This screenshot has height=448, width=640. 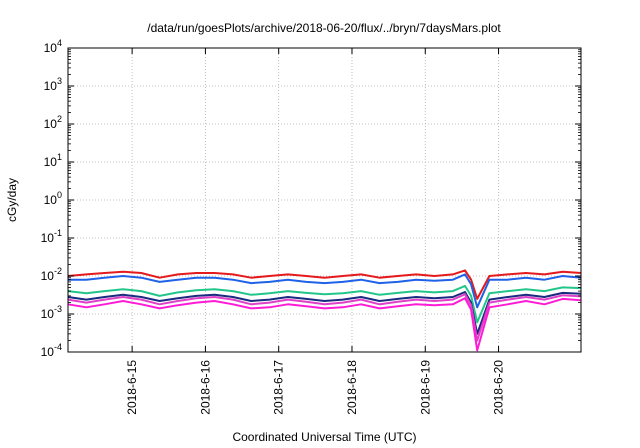 What do you see at coordinates (12, 200) in the screenshot?
I see `y-axis-label: cGy/day` at bounding box center [12, 200].